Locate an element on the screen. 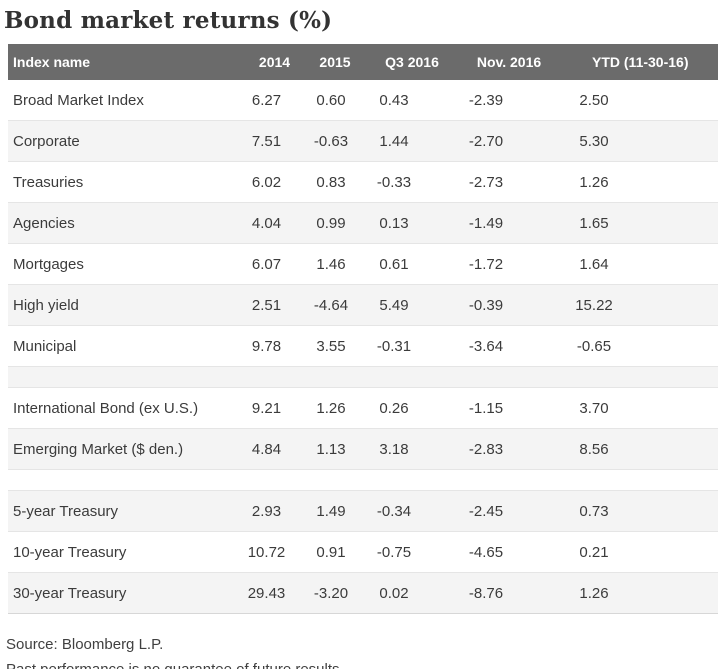 This screenshot has height=669, width=728. cell-2015: 0.60 is located at coordinates (331, 100).